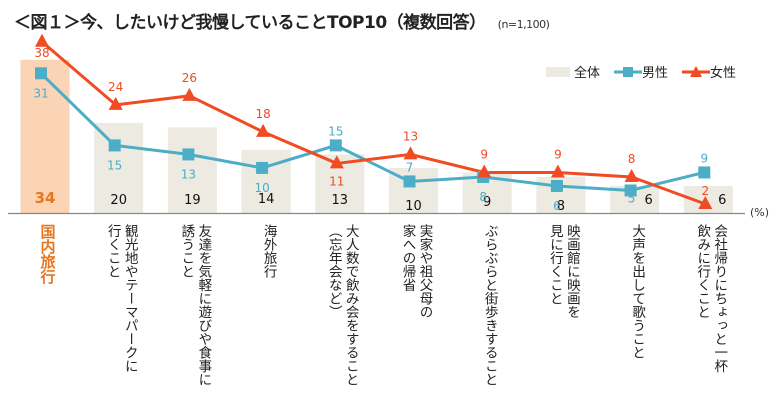  I want to click on male-value-label: 10, so click(261, 188).